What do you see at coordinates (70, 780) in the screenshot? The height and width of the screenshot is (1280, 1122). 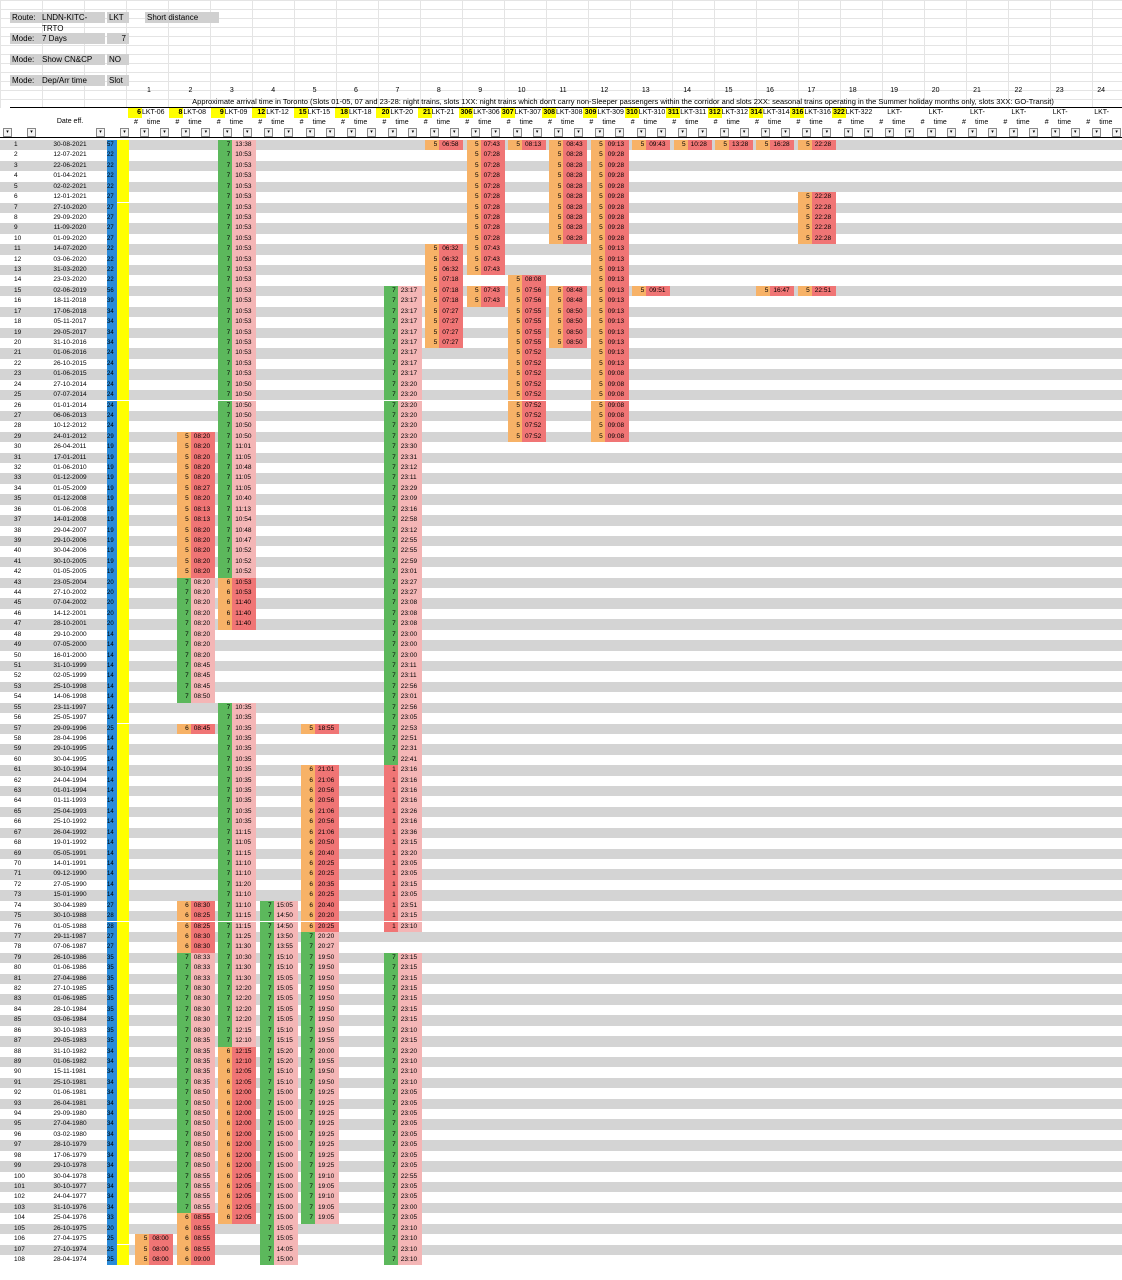 I see `date-effective: 24-04-1994` at bounding box center [70, 780].